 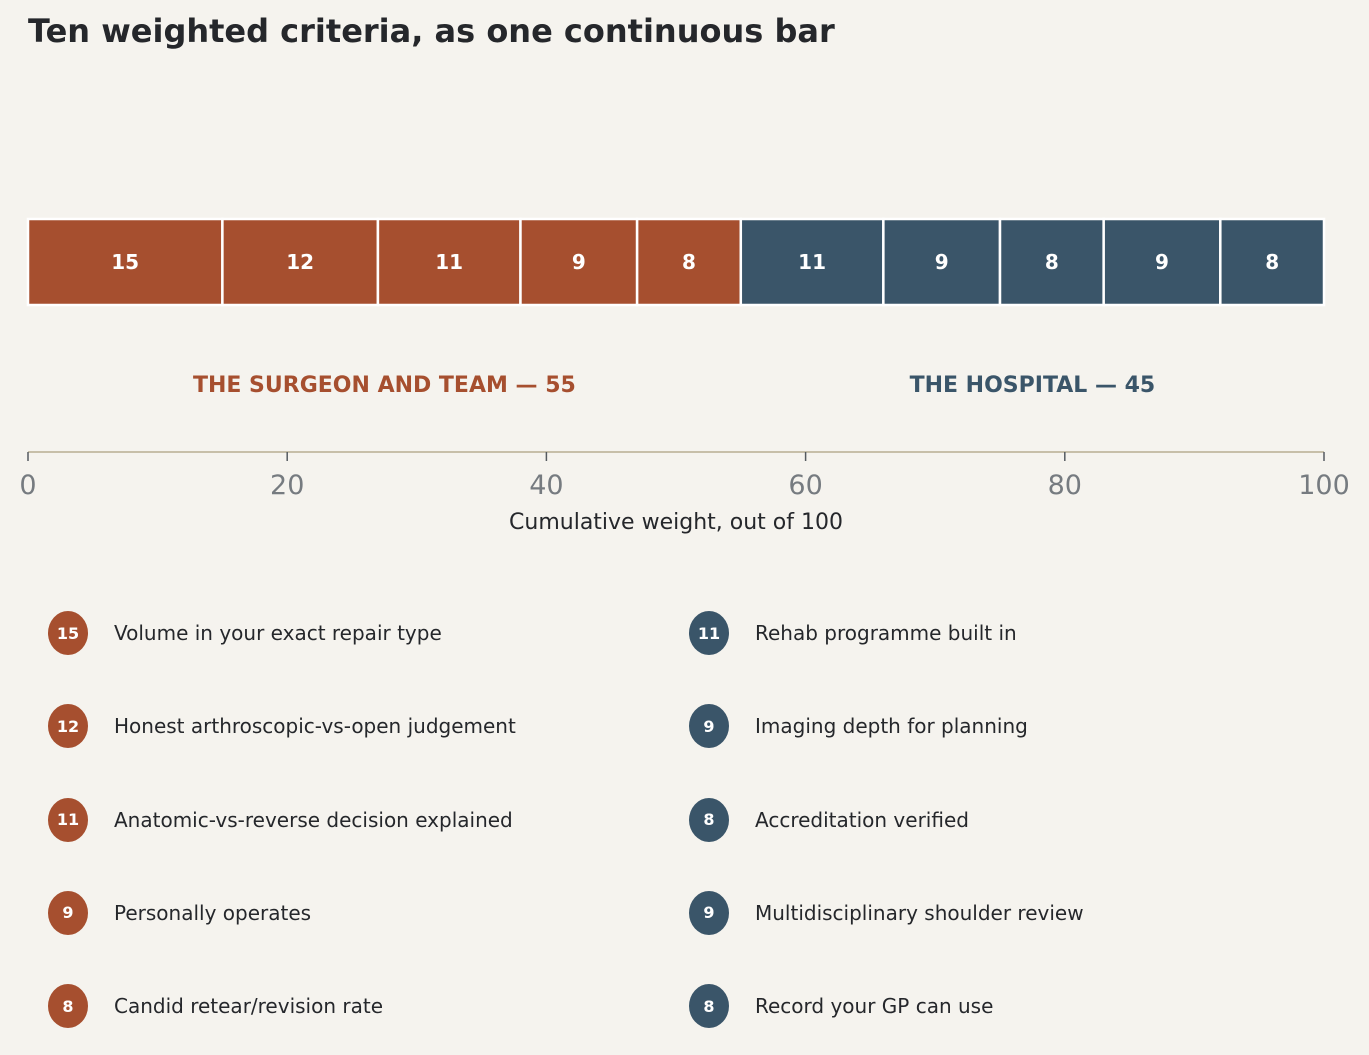 I want to click on legend-item: 11 Rehab programme built in, so click(x=853, y=633).